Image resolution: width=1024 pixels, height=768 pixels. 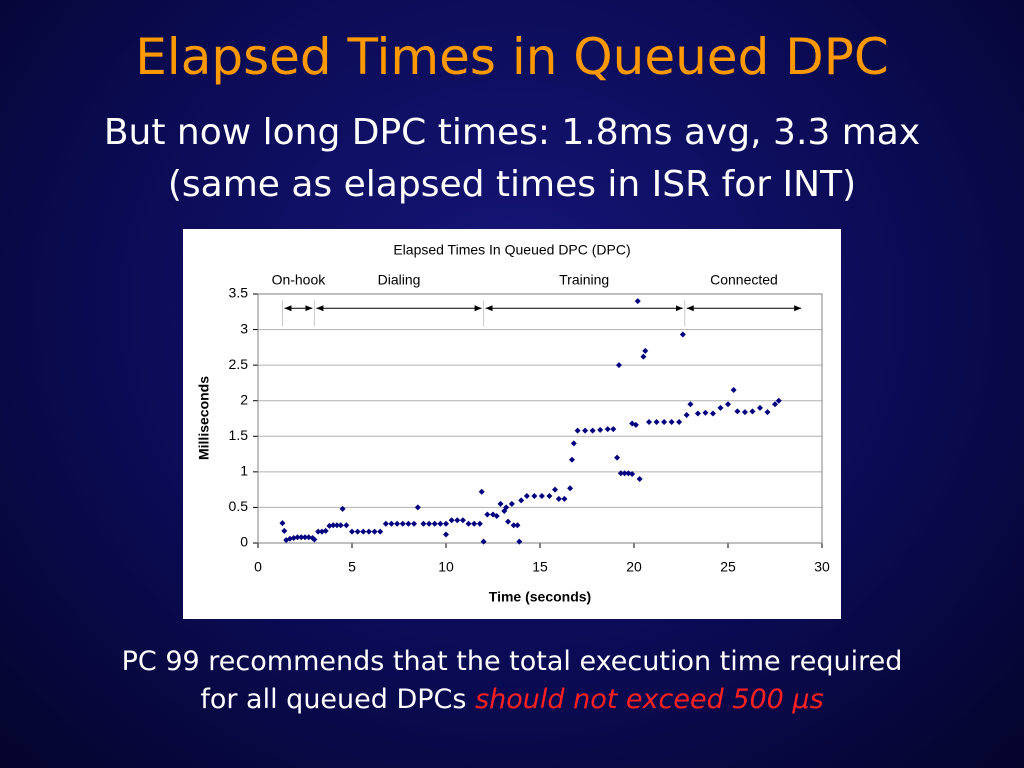 I want to click on y-tick-label: 3, so click(x=244, y=328).